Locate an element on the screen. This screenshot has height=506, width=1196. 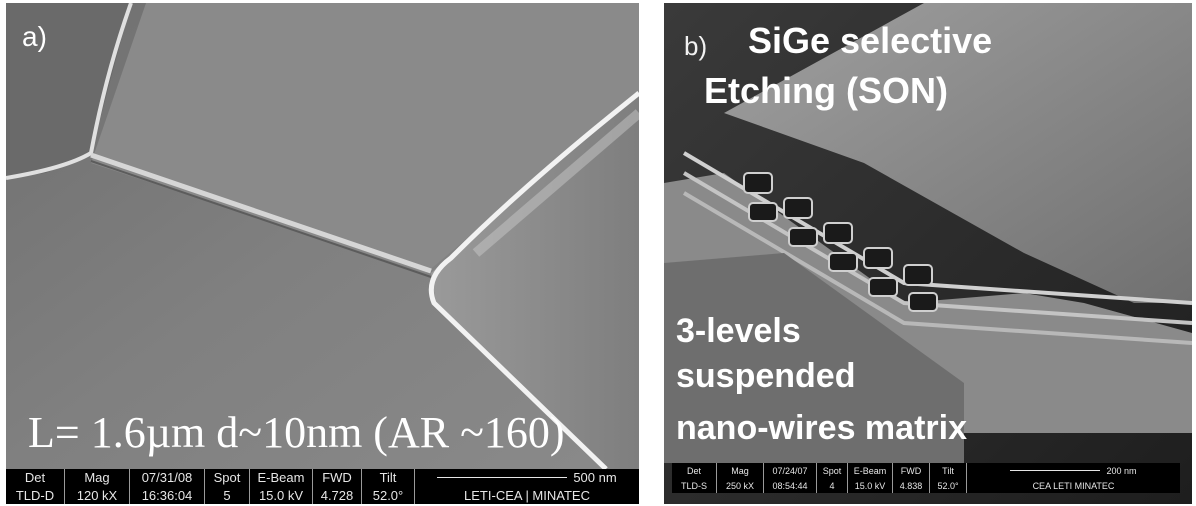
magnification-field: Mag 120 kX is located at coordinates (97, 486).